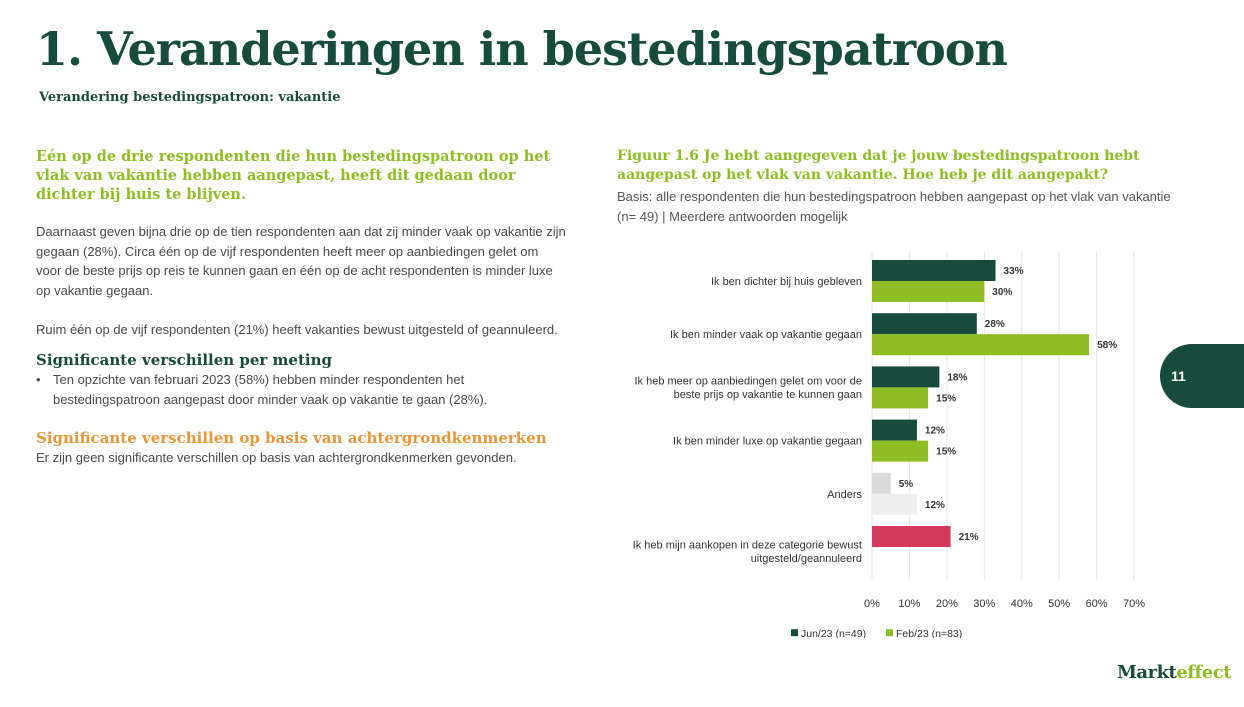 Image resolution: width=1244 pixels, height=707 pixels. Describe the element at coordinates (1107, 345) in the screenshot. I see `data-label: 58%` at that location.